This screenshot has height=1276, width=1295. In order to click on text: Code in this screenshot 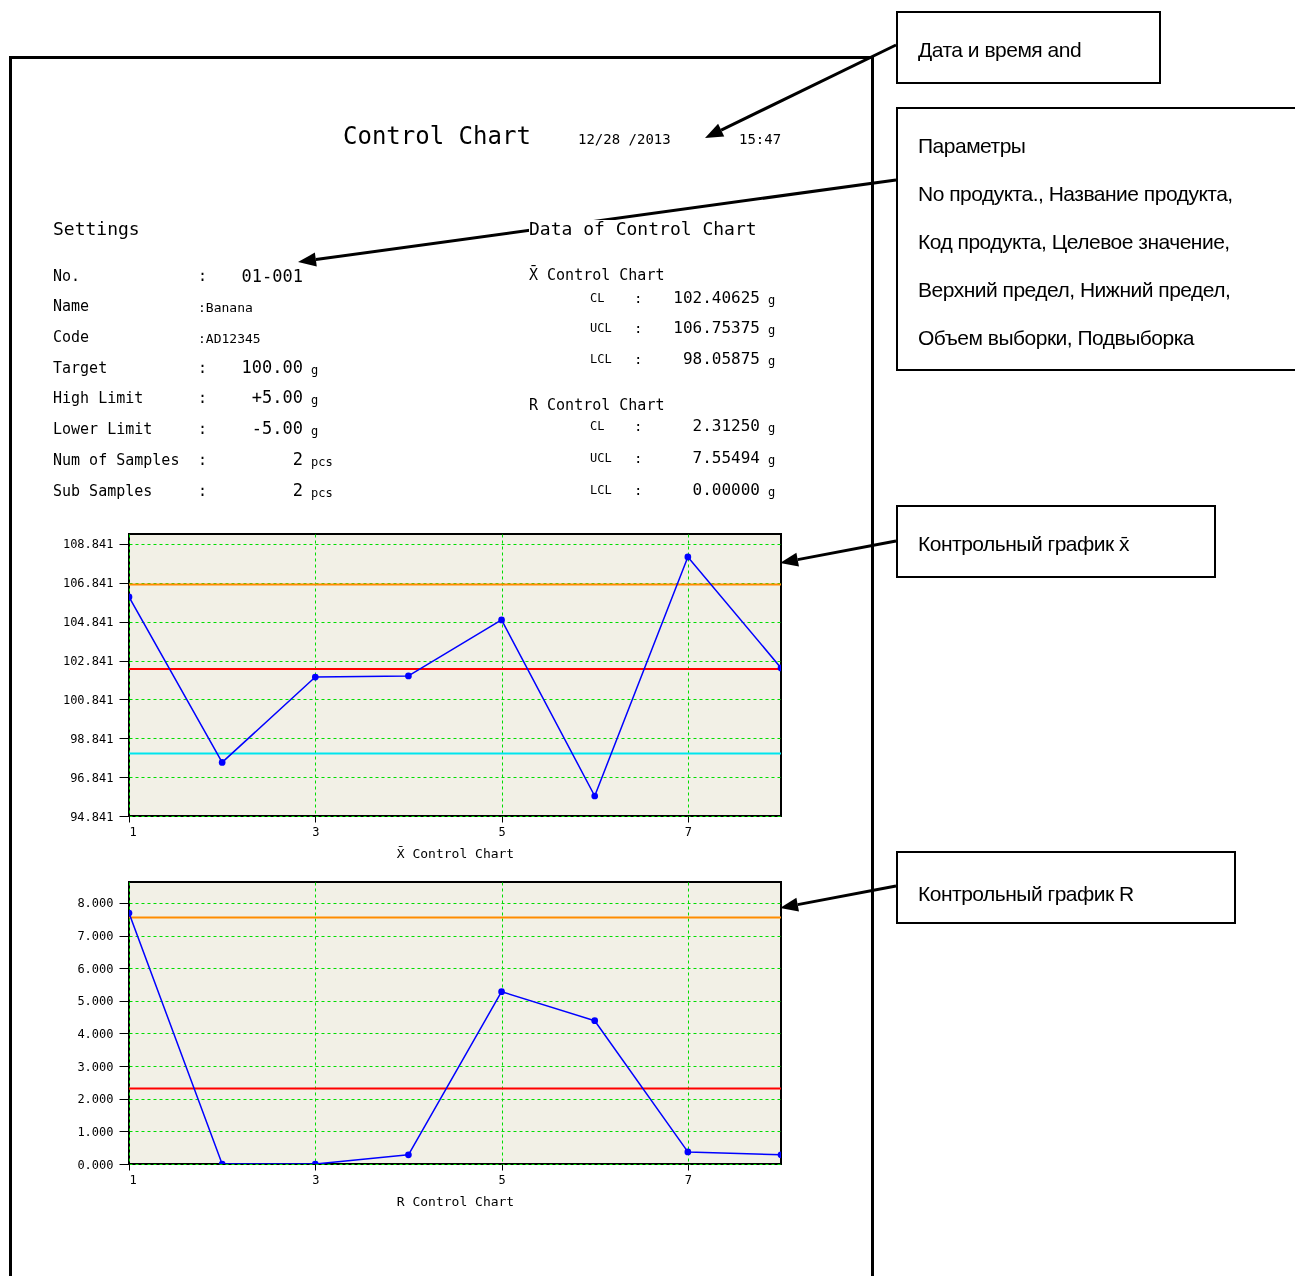, I will do `click(71, 337)`.